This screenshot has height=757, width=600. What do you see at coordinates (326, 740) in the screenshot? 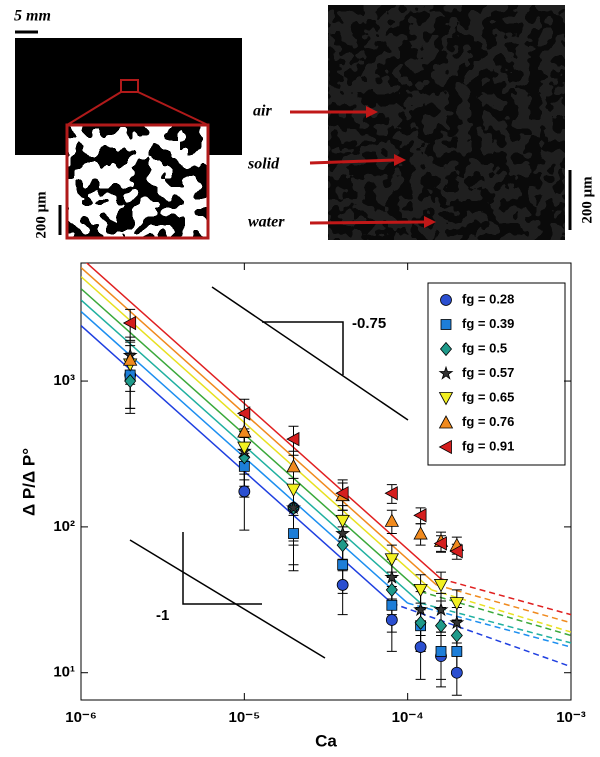
I see `x-axis-label: Ca` at bounding box center [326, 740].